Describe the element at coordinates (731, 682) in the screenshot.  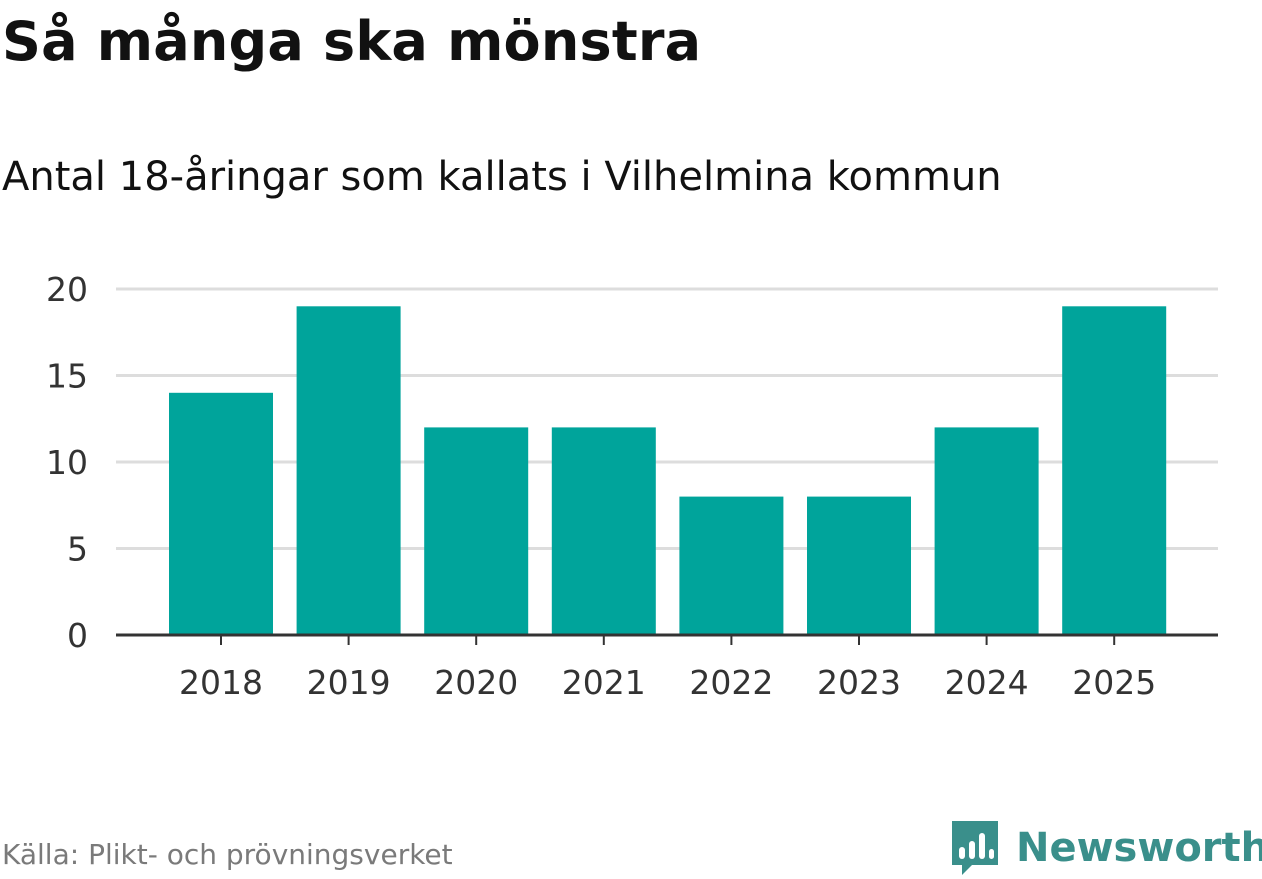
I see `x-tick-label: 2022` at that location.